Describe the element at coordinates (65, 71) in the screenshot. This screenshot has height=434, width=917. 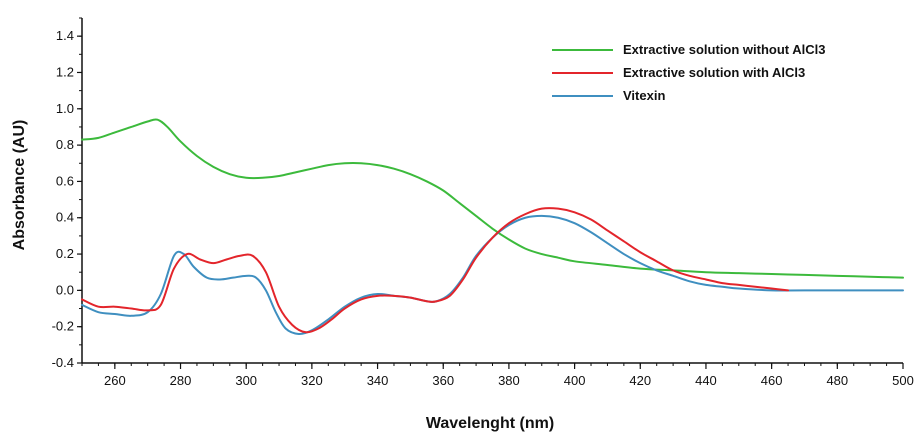
I see `y-tick-label: 1.2` at that location.